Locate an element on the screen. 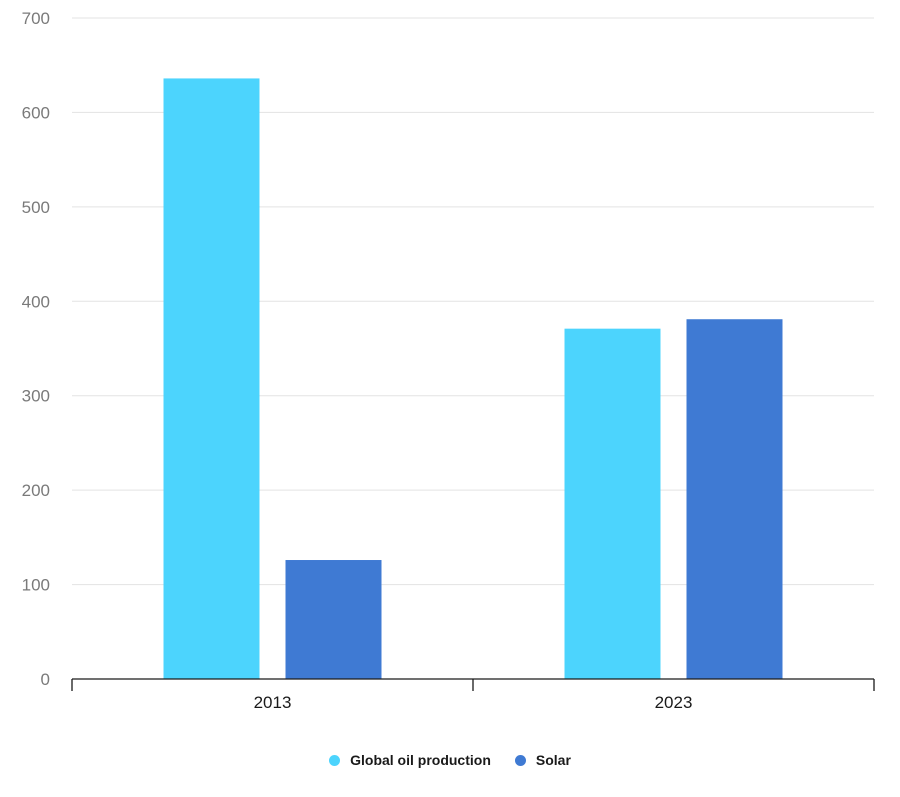 This screenshot has height=797, width=900. y-tick-label: 700 is located at coordinates (36, 18).